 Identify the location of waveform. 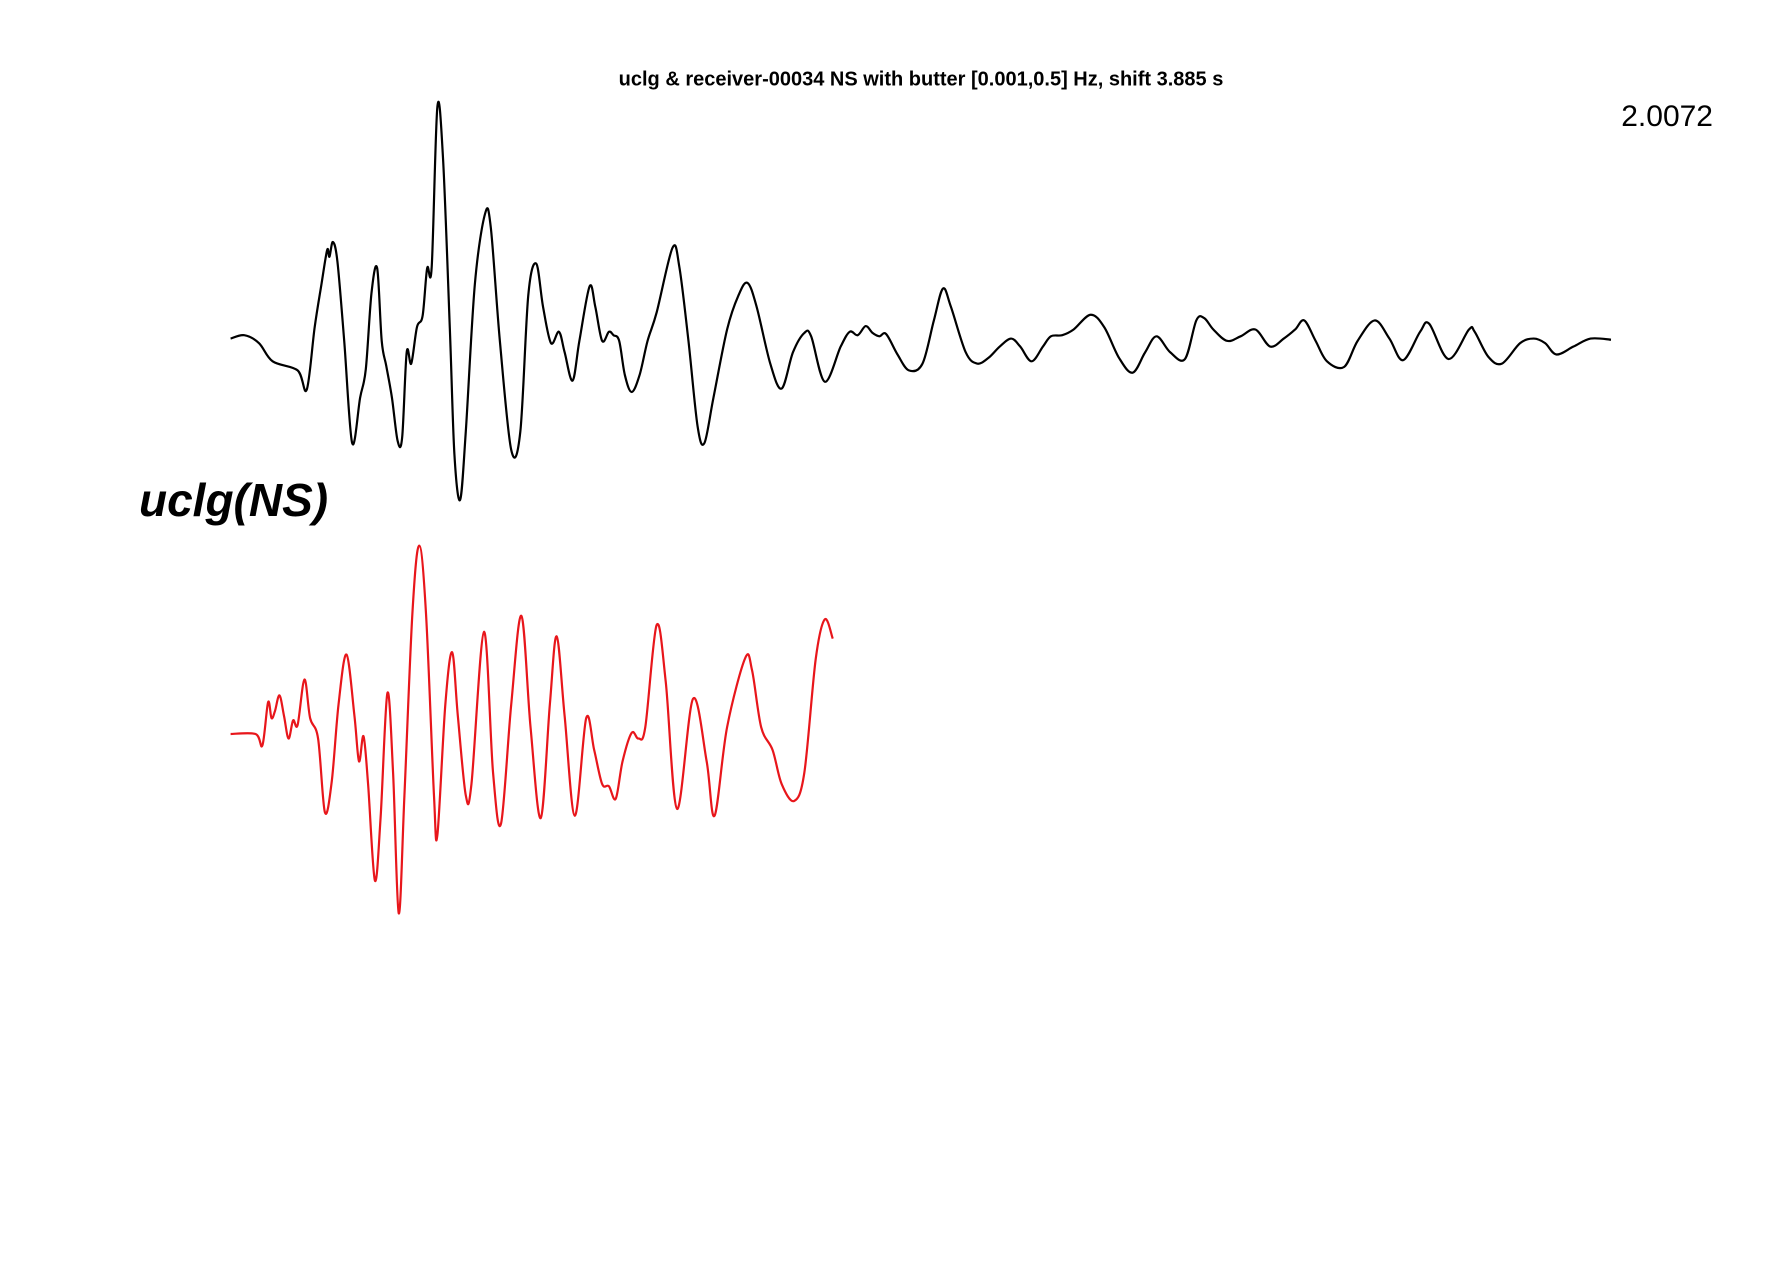
(532, 729).